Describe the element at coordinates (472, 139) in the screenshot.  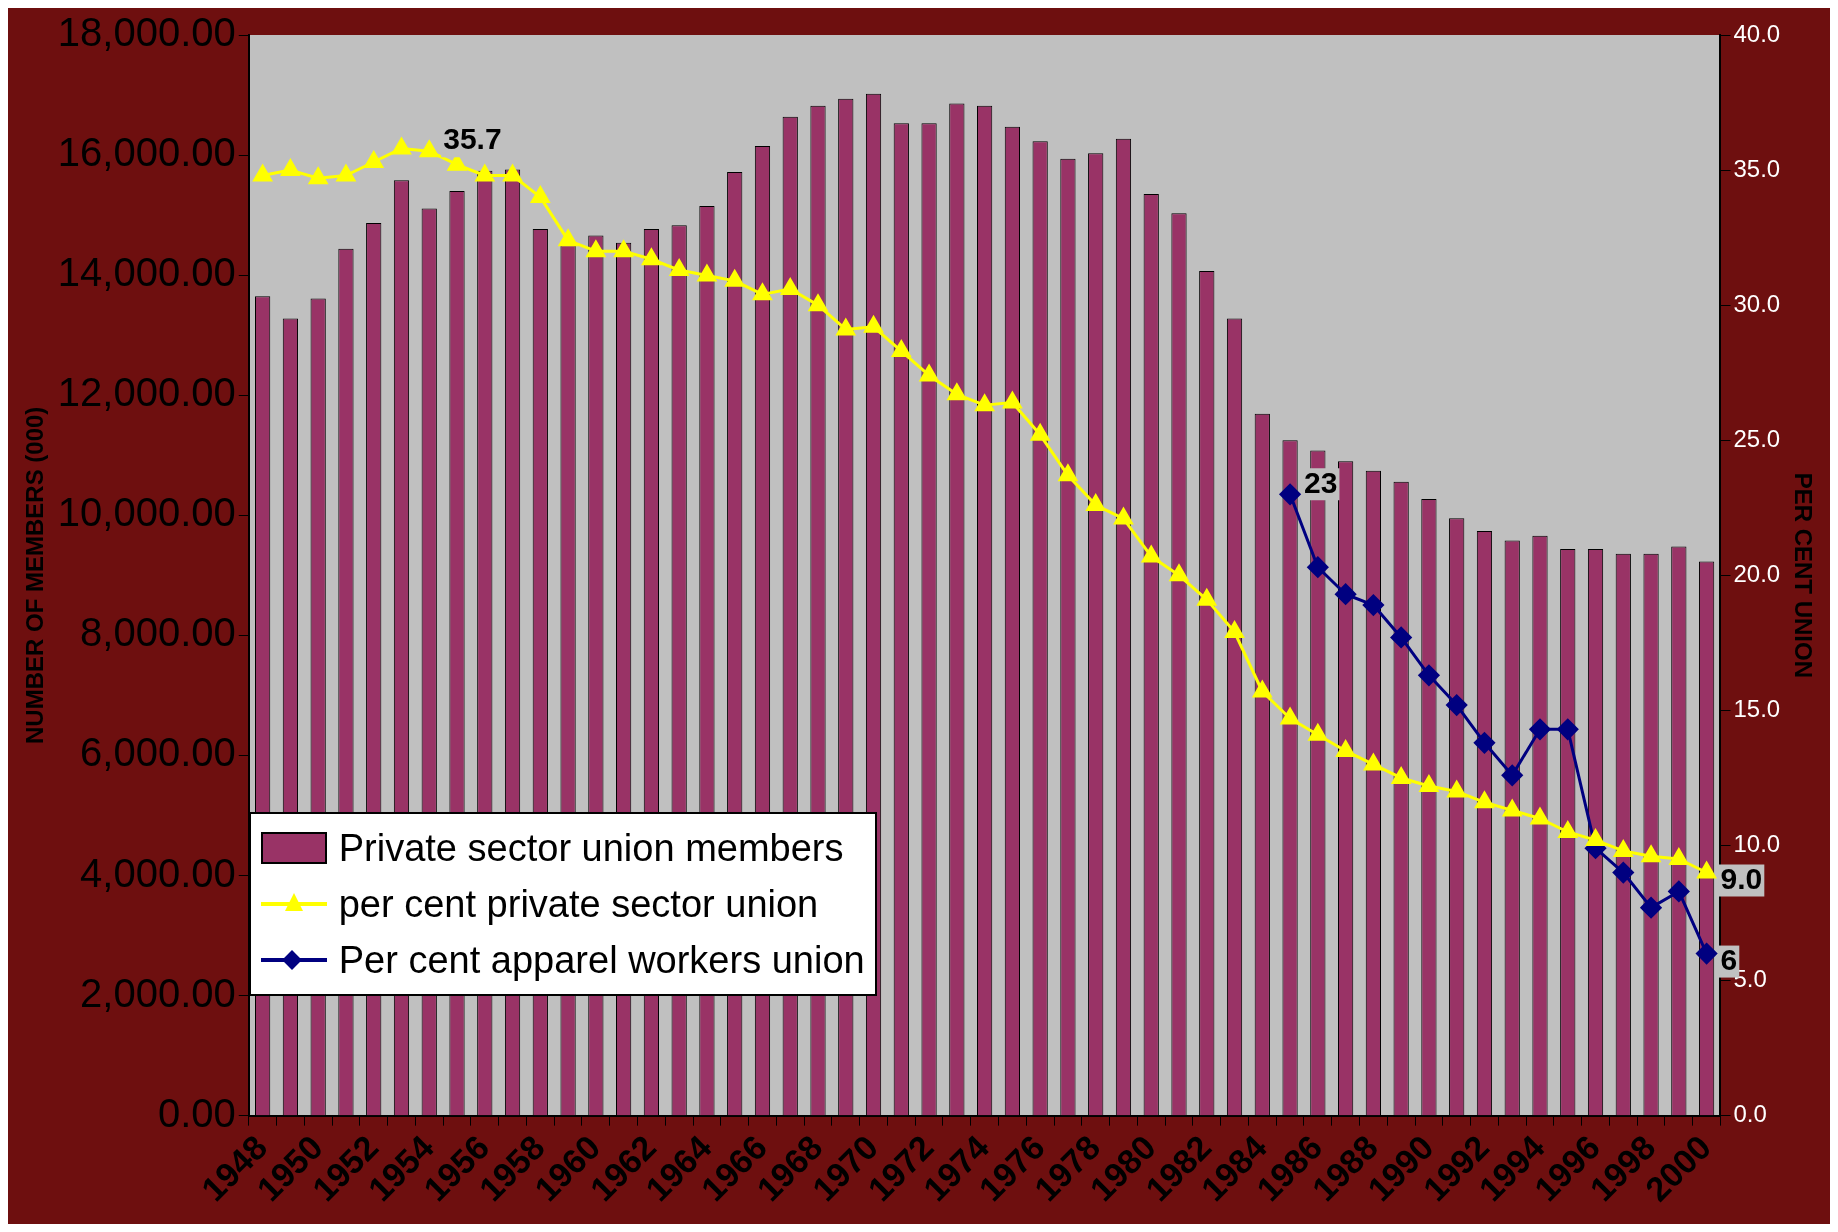
I see `data-label: 35.7` at that location.